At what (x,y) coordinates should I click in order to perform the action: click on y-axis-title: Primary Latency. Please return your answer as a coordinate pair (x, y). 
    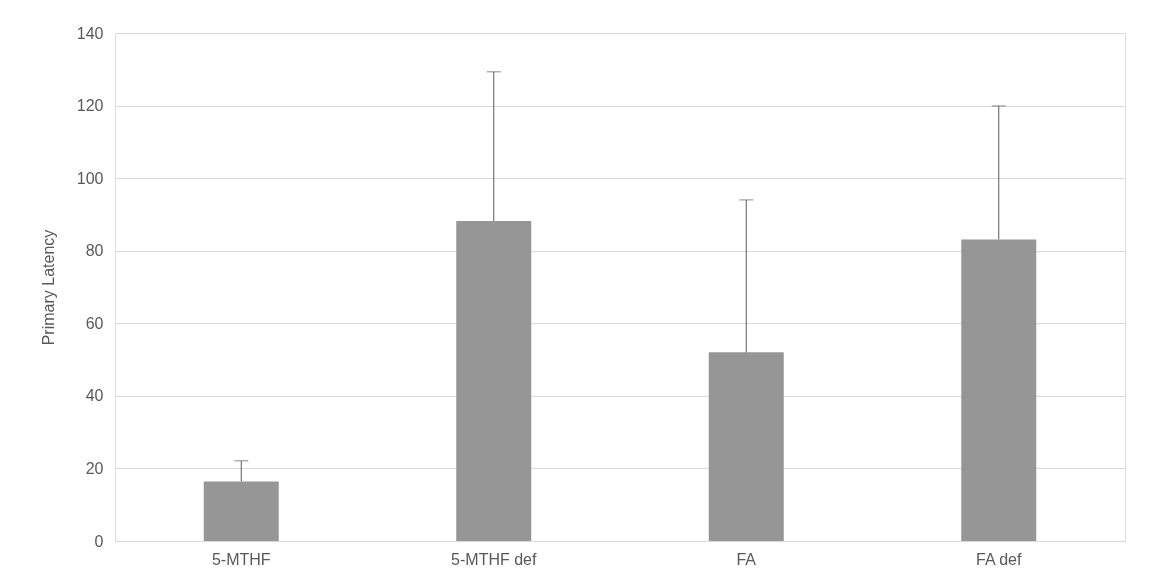
    Looking at the image, I should click on (48, 287).